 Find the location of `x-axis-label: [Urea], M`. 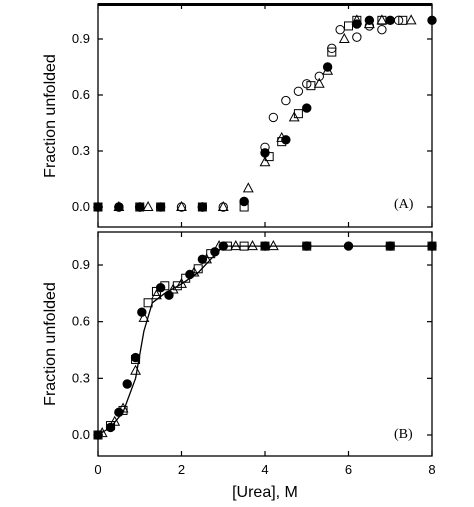

x-axis-label: [Urea], M is located at coordinates (265, 492).